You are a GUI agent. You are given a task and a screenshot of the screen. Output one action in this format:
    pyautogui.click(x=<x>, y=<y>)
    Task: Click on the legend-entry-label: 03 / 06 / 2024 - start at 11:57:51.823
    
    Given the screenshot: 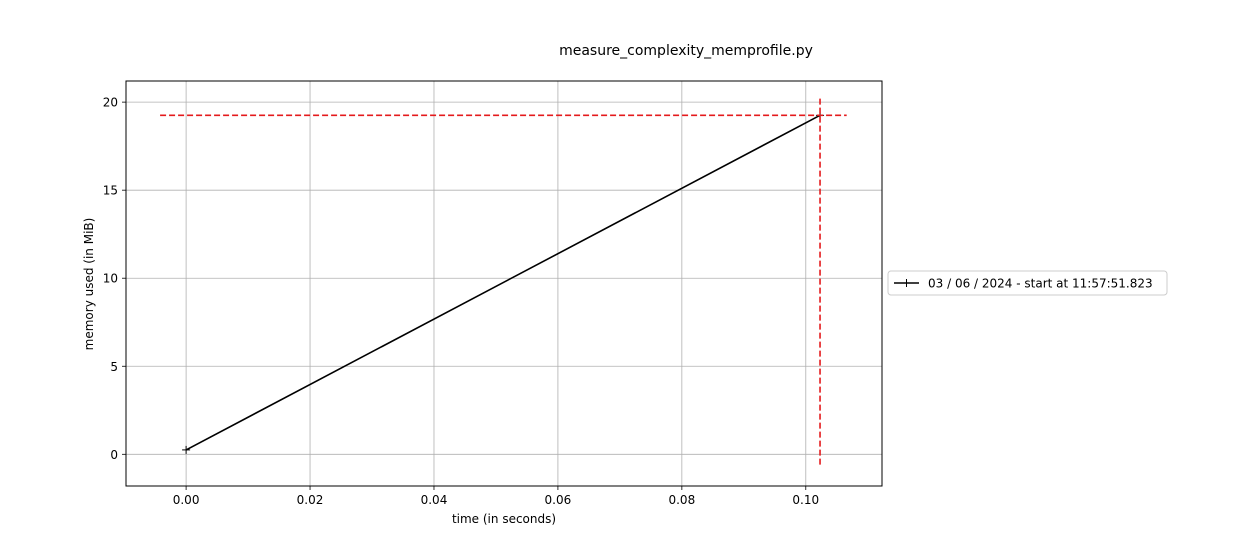 What is the action you would take?
    pyautogui.click(x=1040, y=284)
    